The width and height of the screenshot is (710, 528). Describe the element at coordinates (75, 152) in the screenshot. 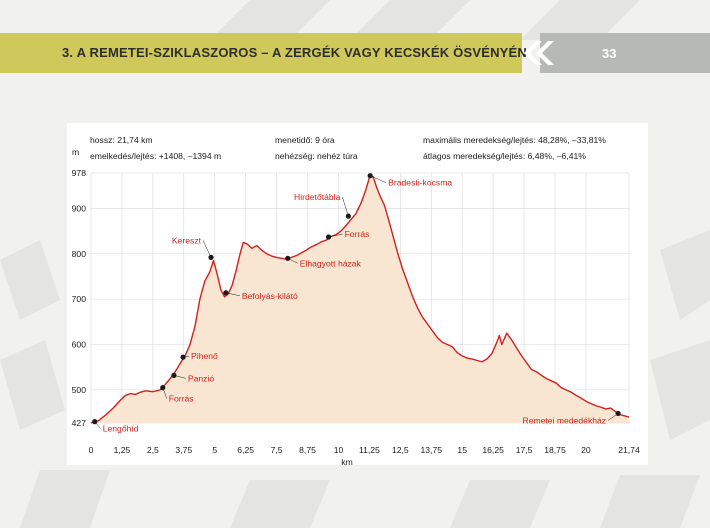

I see `y-axis-label: m` at that location.